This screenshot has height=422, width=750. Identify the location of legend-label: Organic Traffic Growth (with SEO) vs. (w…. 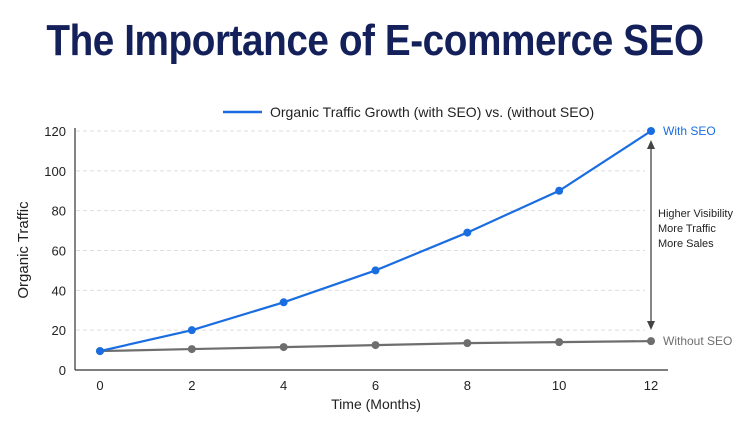
(432, 112).